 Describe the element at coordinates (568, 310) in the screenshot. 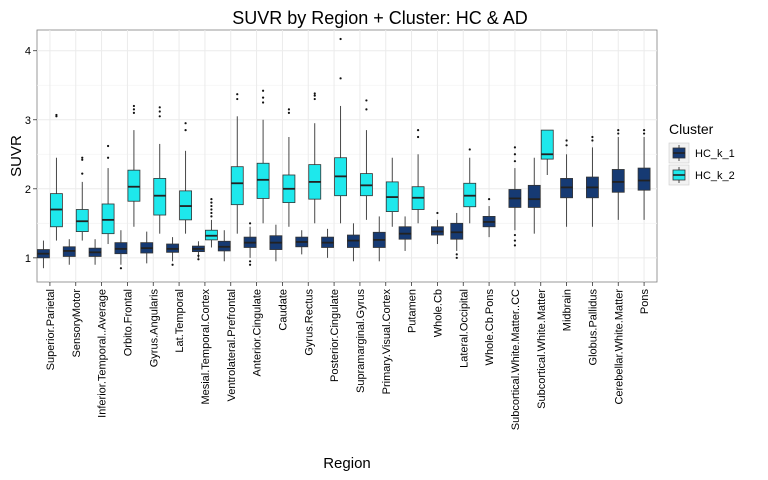

I see `x-tick-label: Midbrain` at that location.